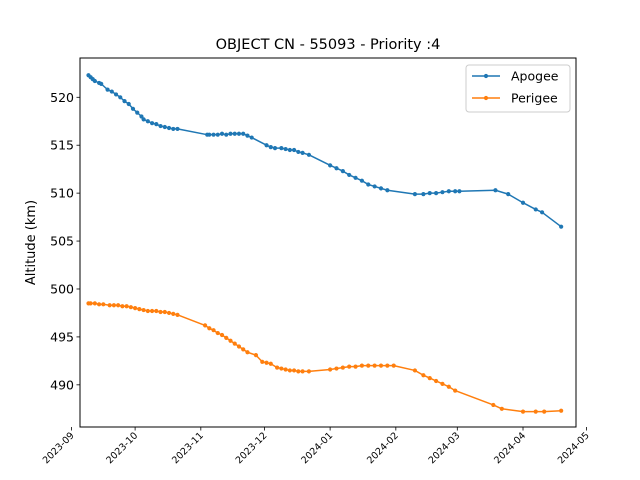 The height and width of the screenshot is (480, 640). Describe the element at coordinates (486, 76) in the screenshot. I see `apogee-legend-marker` at that location.